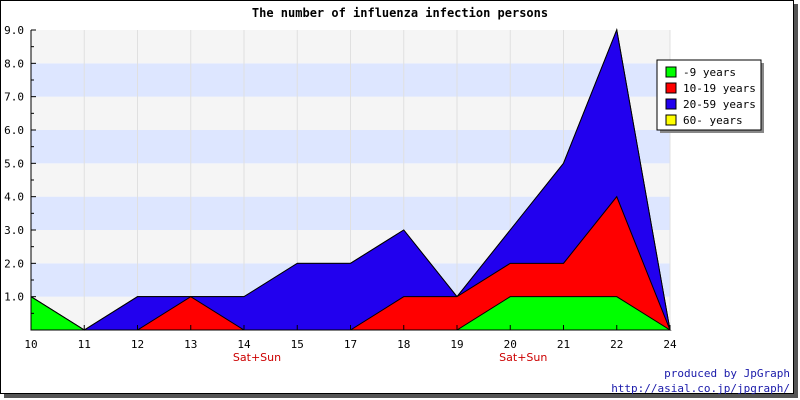 The width and height of the screenshot is (800, 400). Describe the element at coordinates (84, 344) in the screenshot. I see `x-tick-label: 11` at that location.